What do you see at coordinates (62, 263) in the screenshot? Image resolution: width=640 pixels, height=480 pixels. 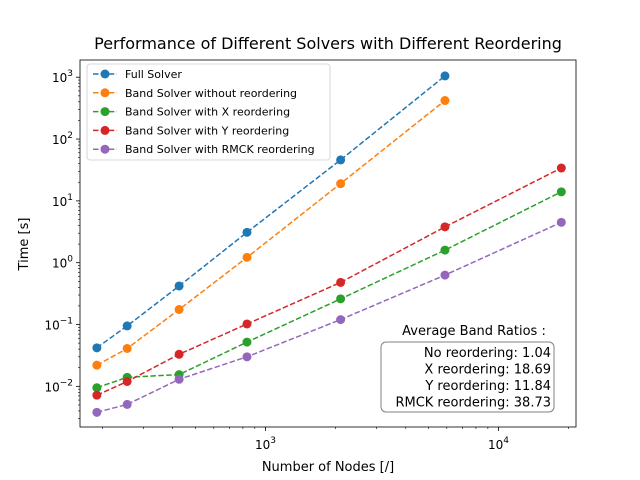 I see `y-tick-label-2: 10⁰` at bounding box center [62, 263].